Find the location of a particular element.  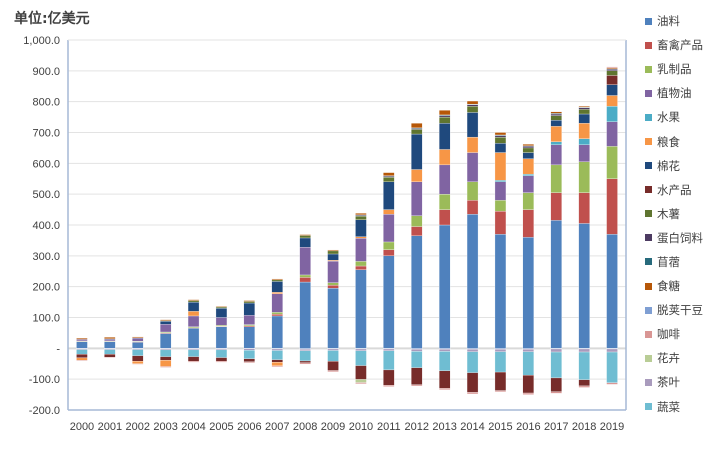

legend-item: 植物油 is located at coordinates (681, 93).